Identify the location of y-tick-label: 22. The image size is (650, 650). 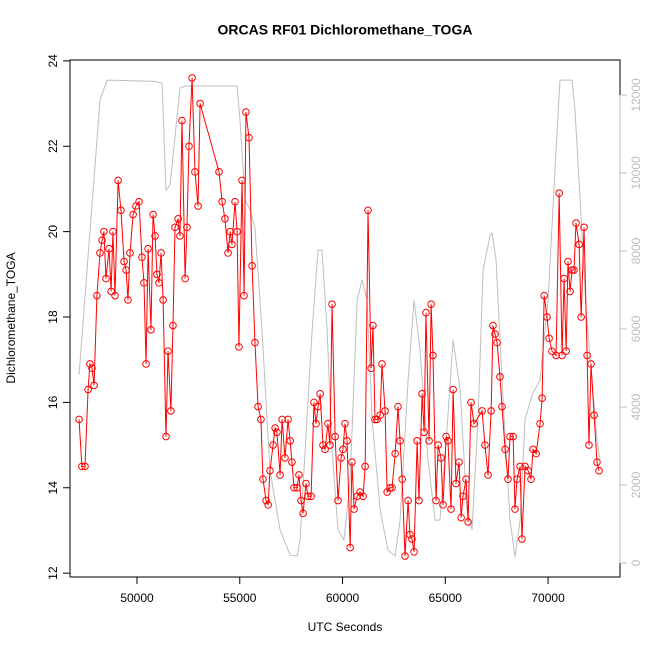
(53, 146).